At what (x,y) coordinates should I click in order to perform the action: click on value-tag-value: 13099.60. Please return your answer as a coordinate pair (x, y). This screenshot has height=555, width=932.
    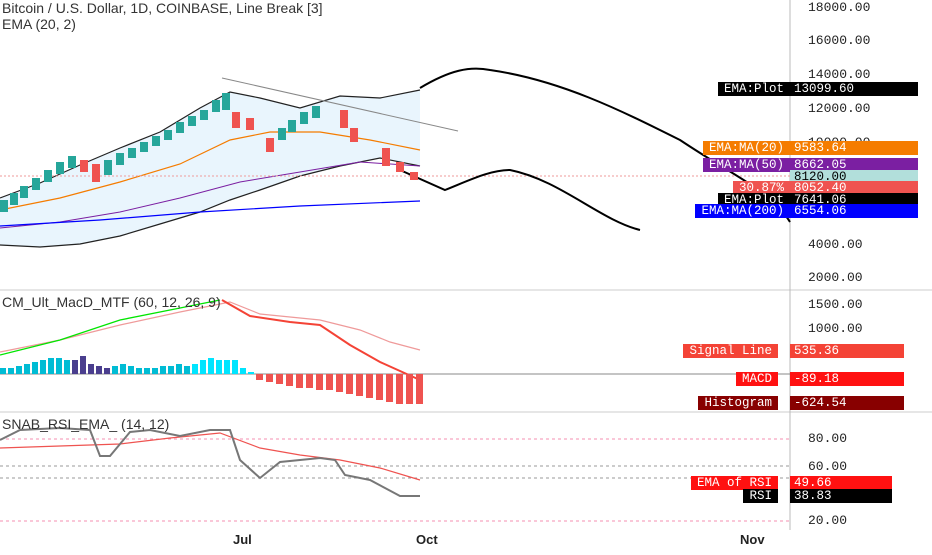
    Looking at the image, I should click on (854, 89).